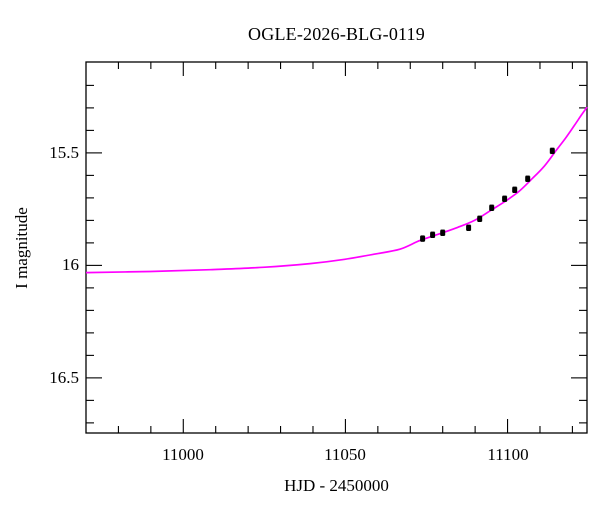  What do you see at coordinates (345, 454) in the screenshot?
I see `x-tick-label: 11050` at bounding box center [345, 454].